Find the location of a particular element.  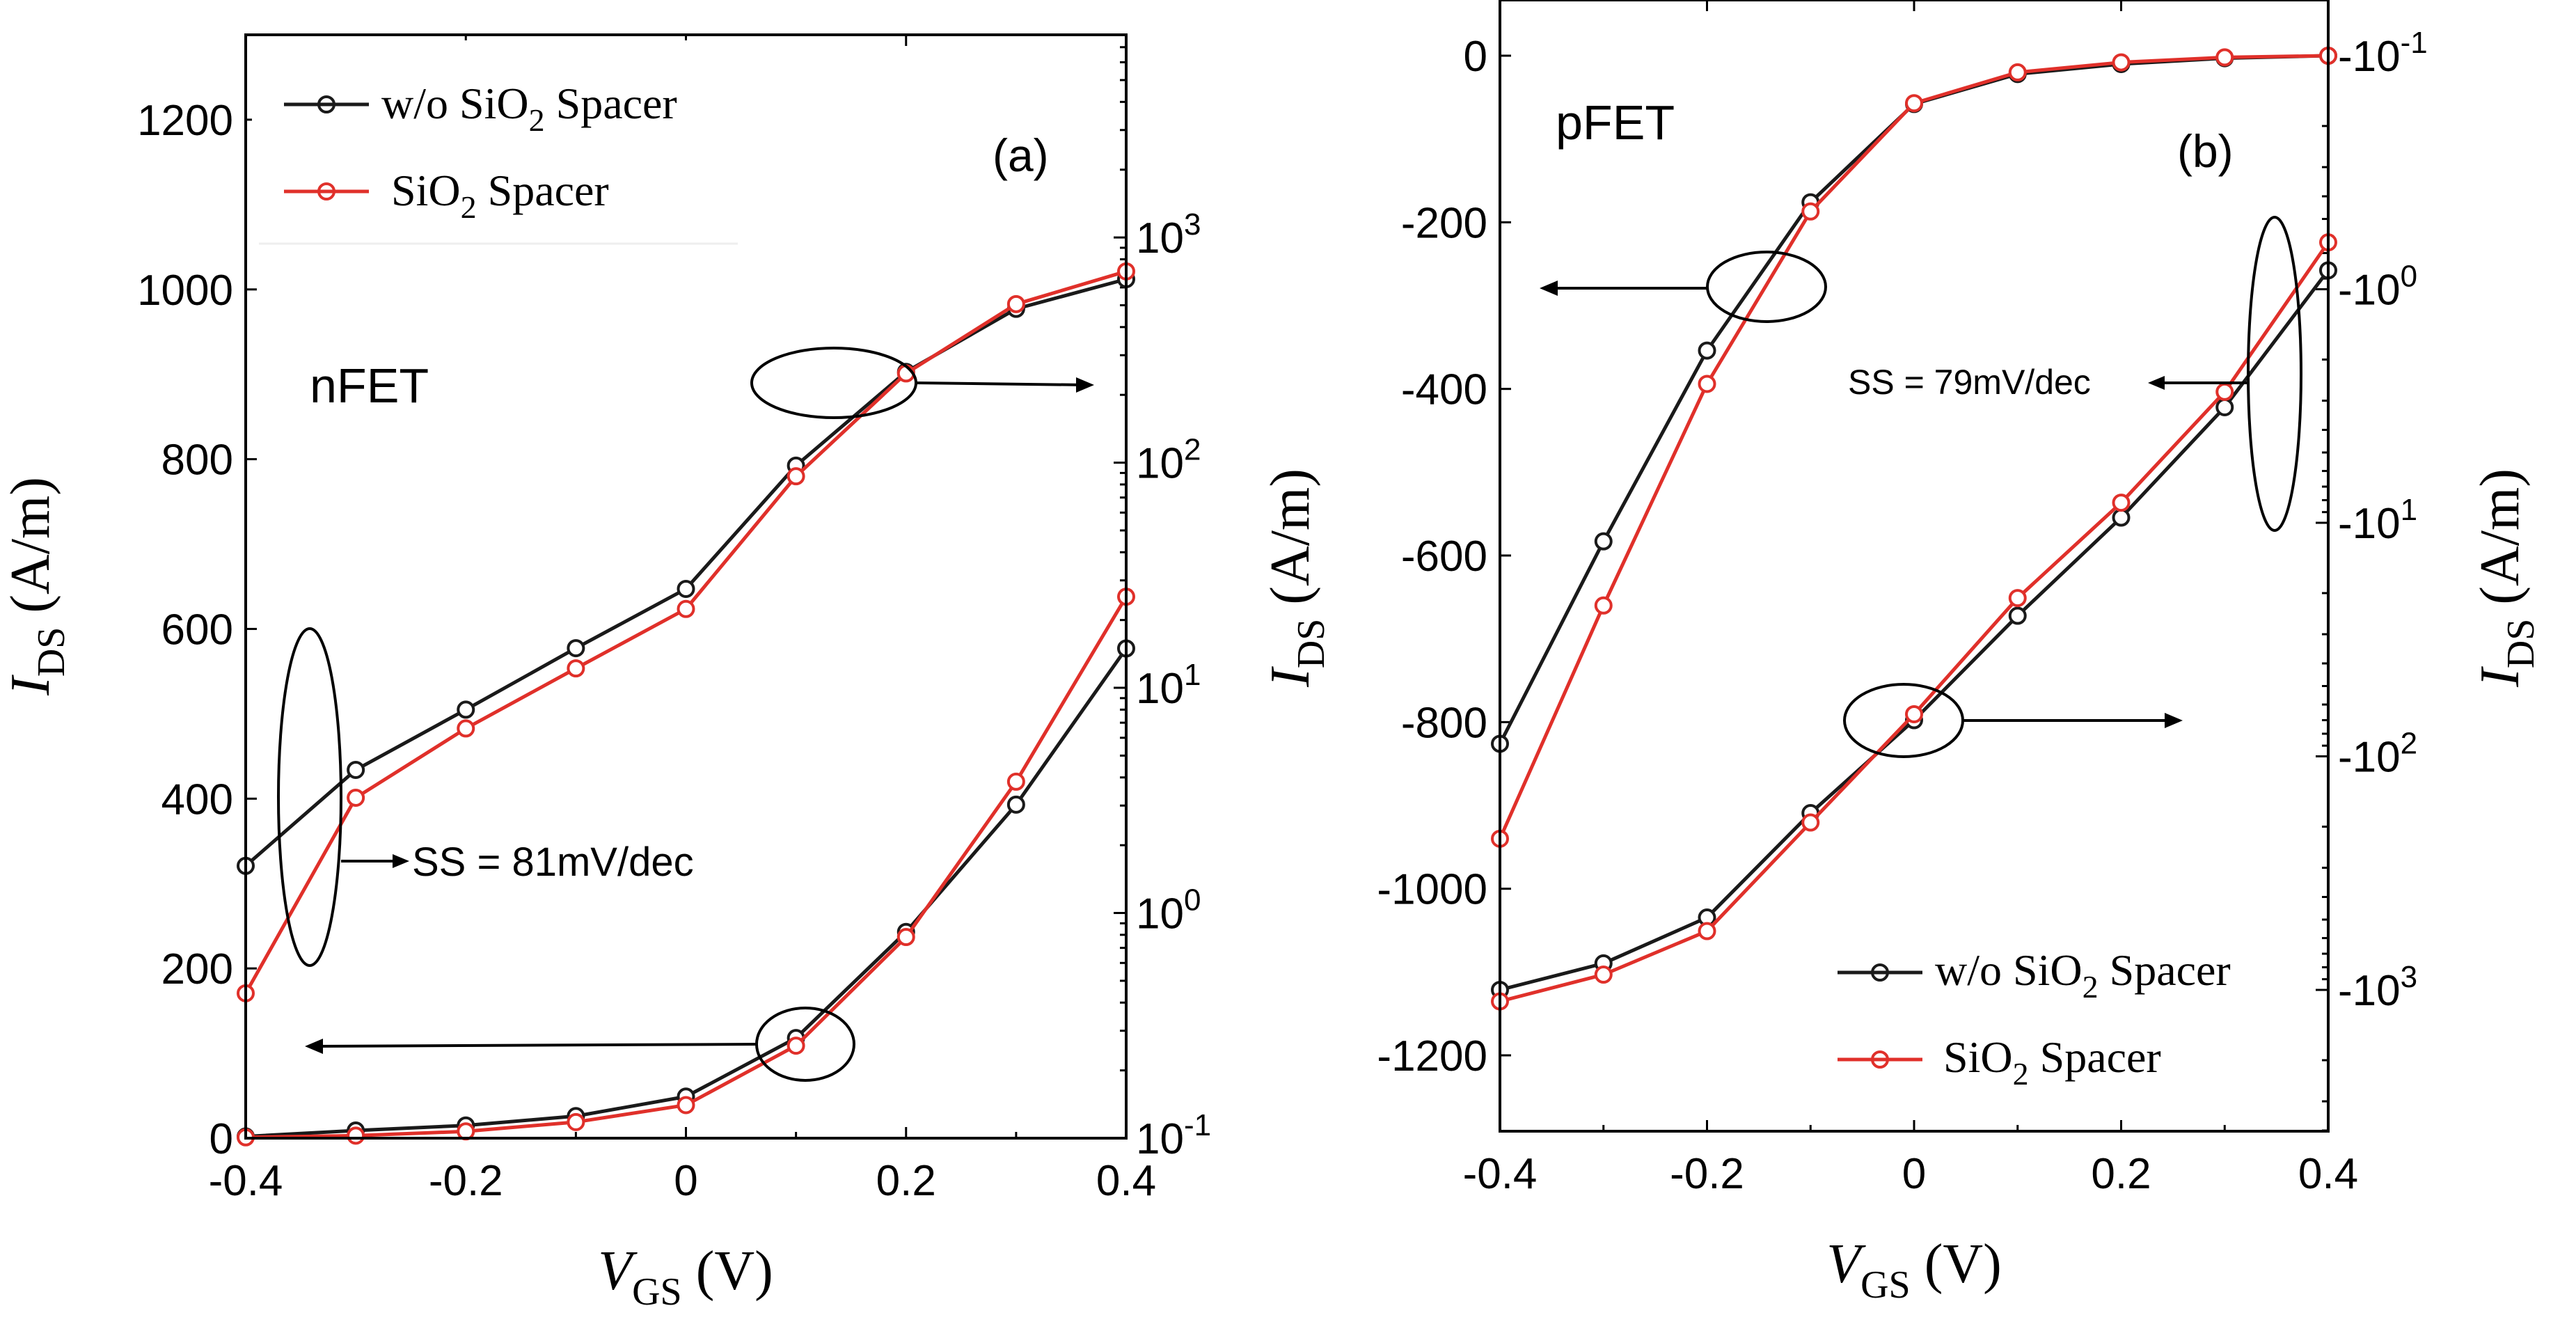

panel-a-y-left-tick-label: 1000 is located at coordinates (185, 291).